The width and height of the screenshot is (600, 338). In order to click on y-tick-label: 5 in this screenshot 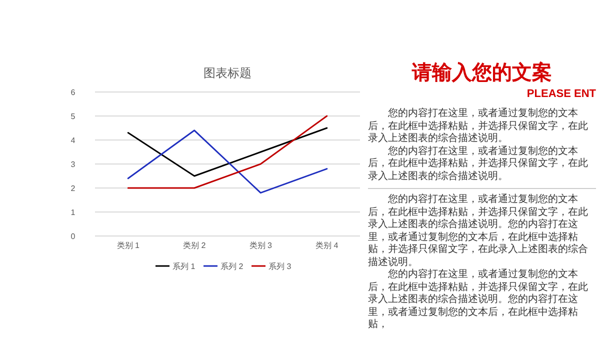, I will do `click(73, 116)`.